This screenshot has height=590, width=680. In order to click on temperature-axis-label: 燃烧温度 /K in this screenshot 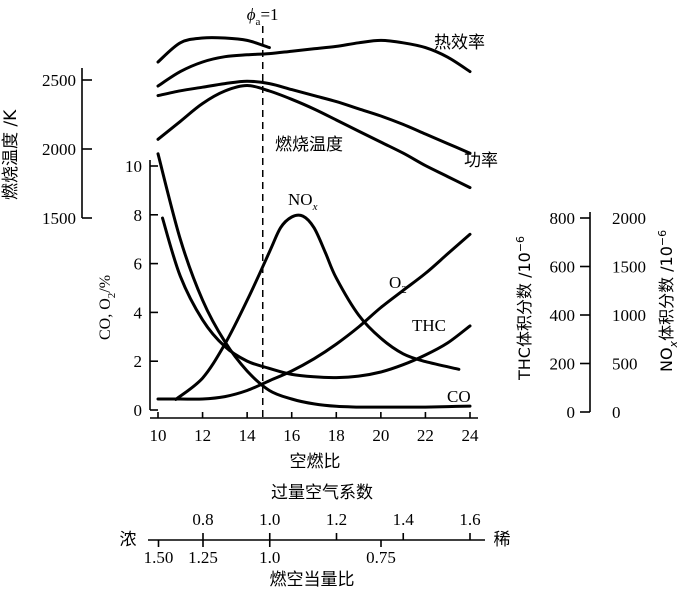, I will do `click(11, 154)`.